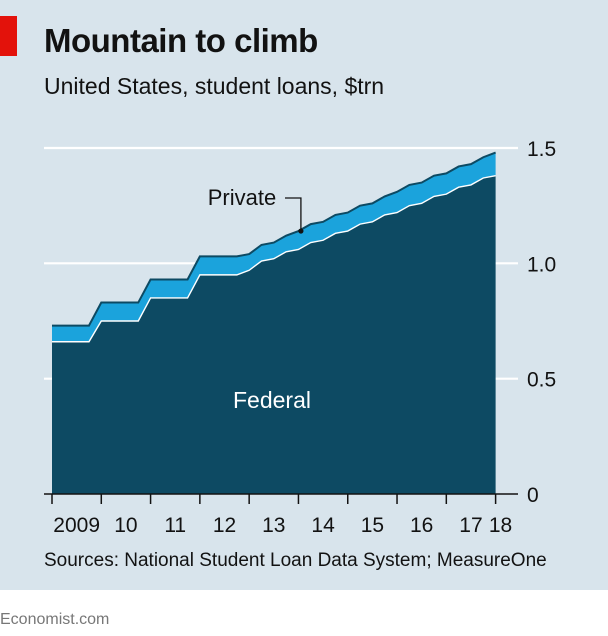 The width and height of the screenshot is (608, 636). What do you see at coordinates (259, 299) in the screenshot?
I see `annotations: Private Federal` at bounding box center [259, 299].